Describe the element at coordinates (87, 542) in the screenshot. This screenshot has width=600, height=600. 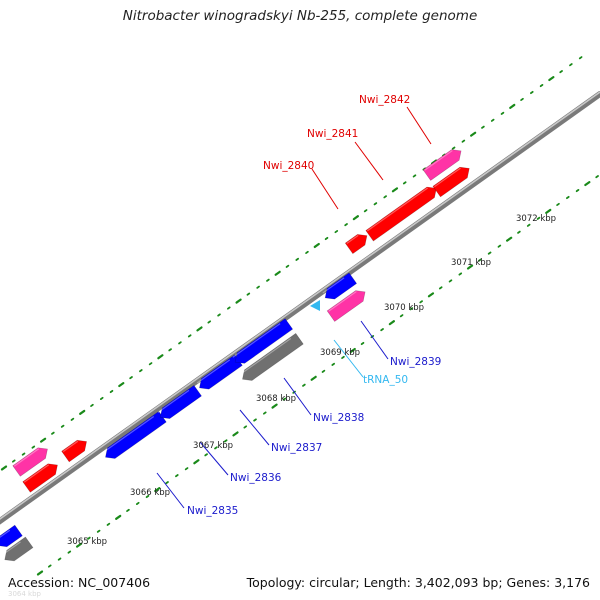
I see `scale-label: 3065 kbp` at that location.